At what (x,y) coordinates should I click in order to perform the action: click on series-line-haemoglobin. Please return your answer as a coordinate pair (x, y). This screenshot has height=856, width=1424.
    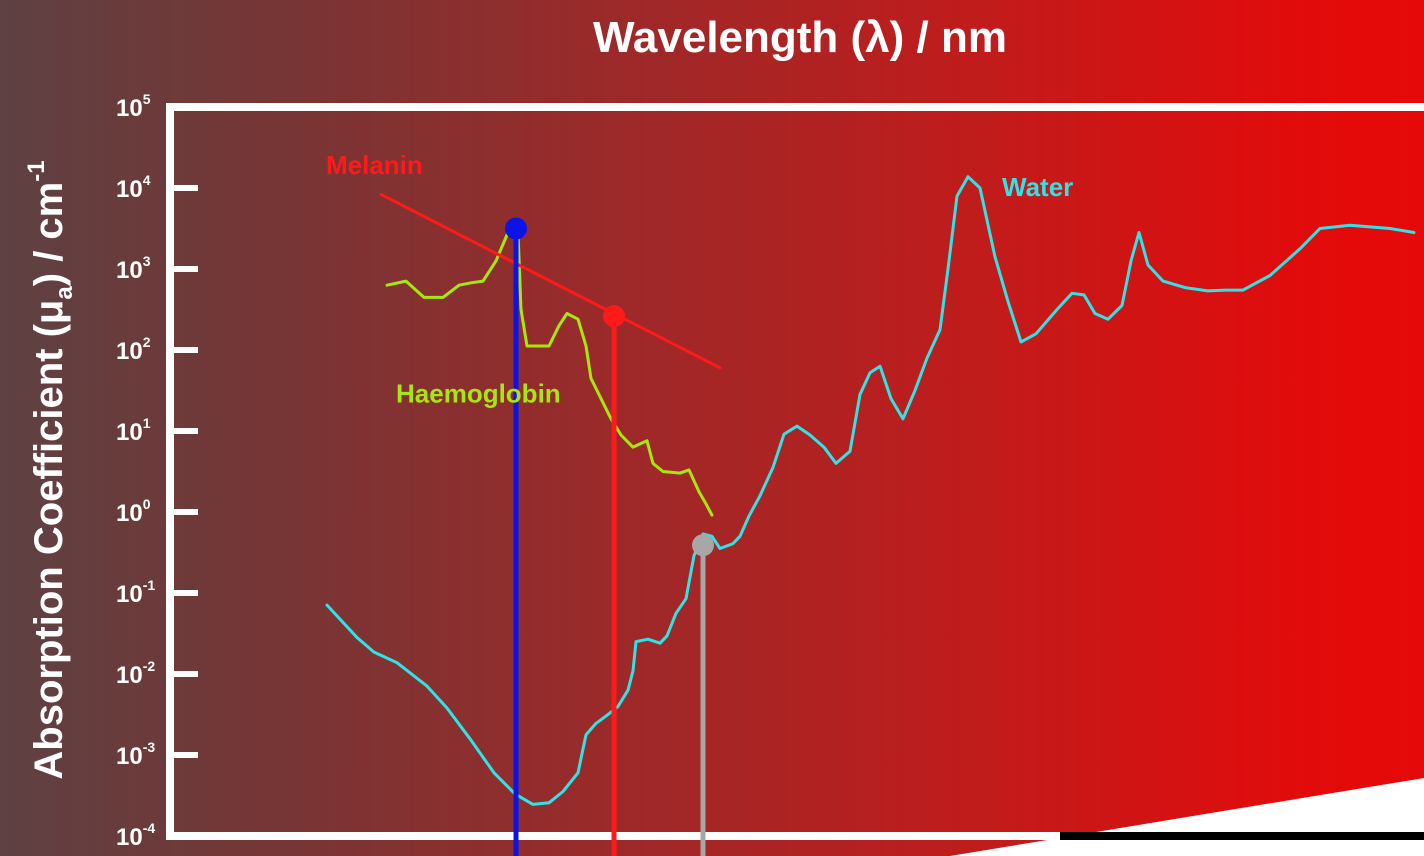
    Looking at the image, I should click on (549, 371).